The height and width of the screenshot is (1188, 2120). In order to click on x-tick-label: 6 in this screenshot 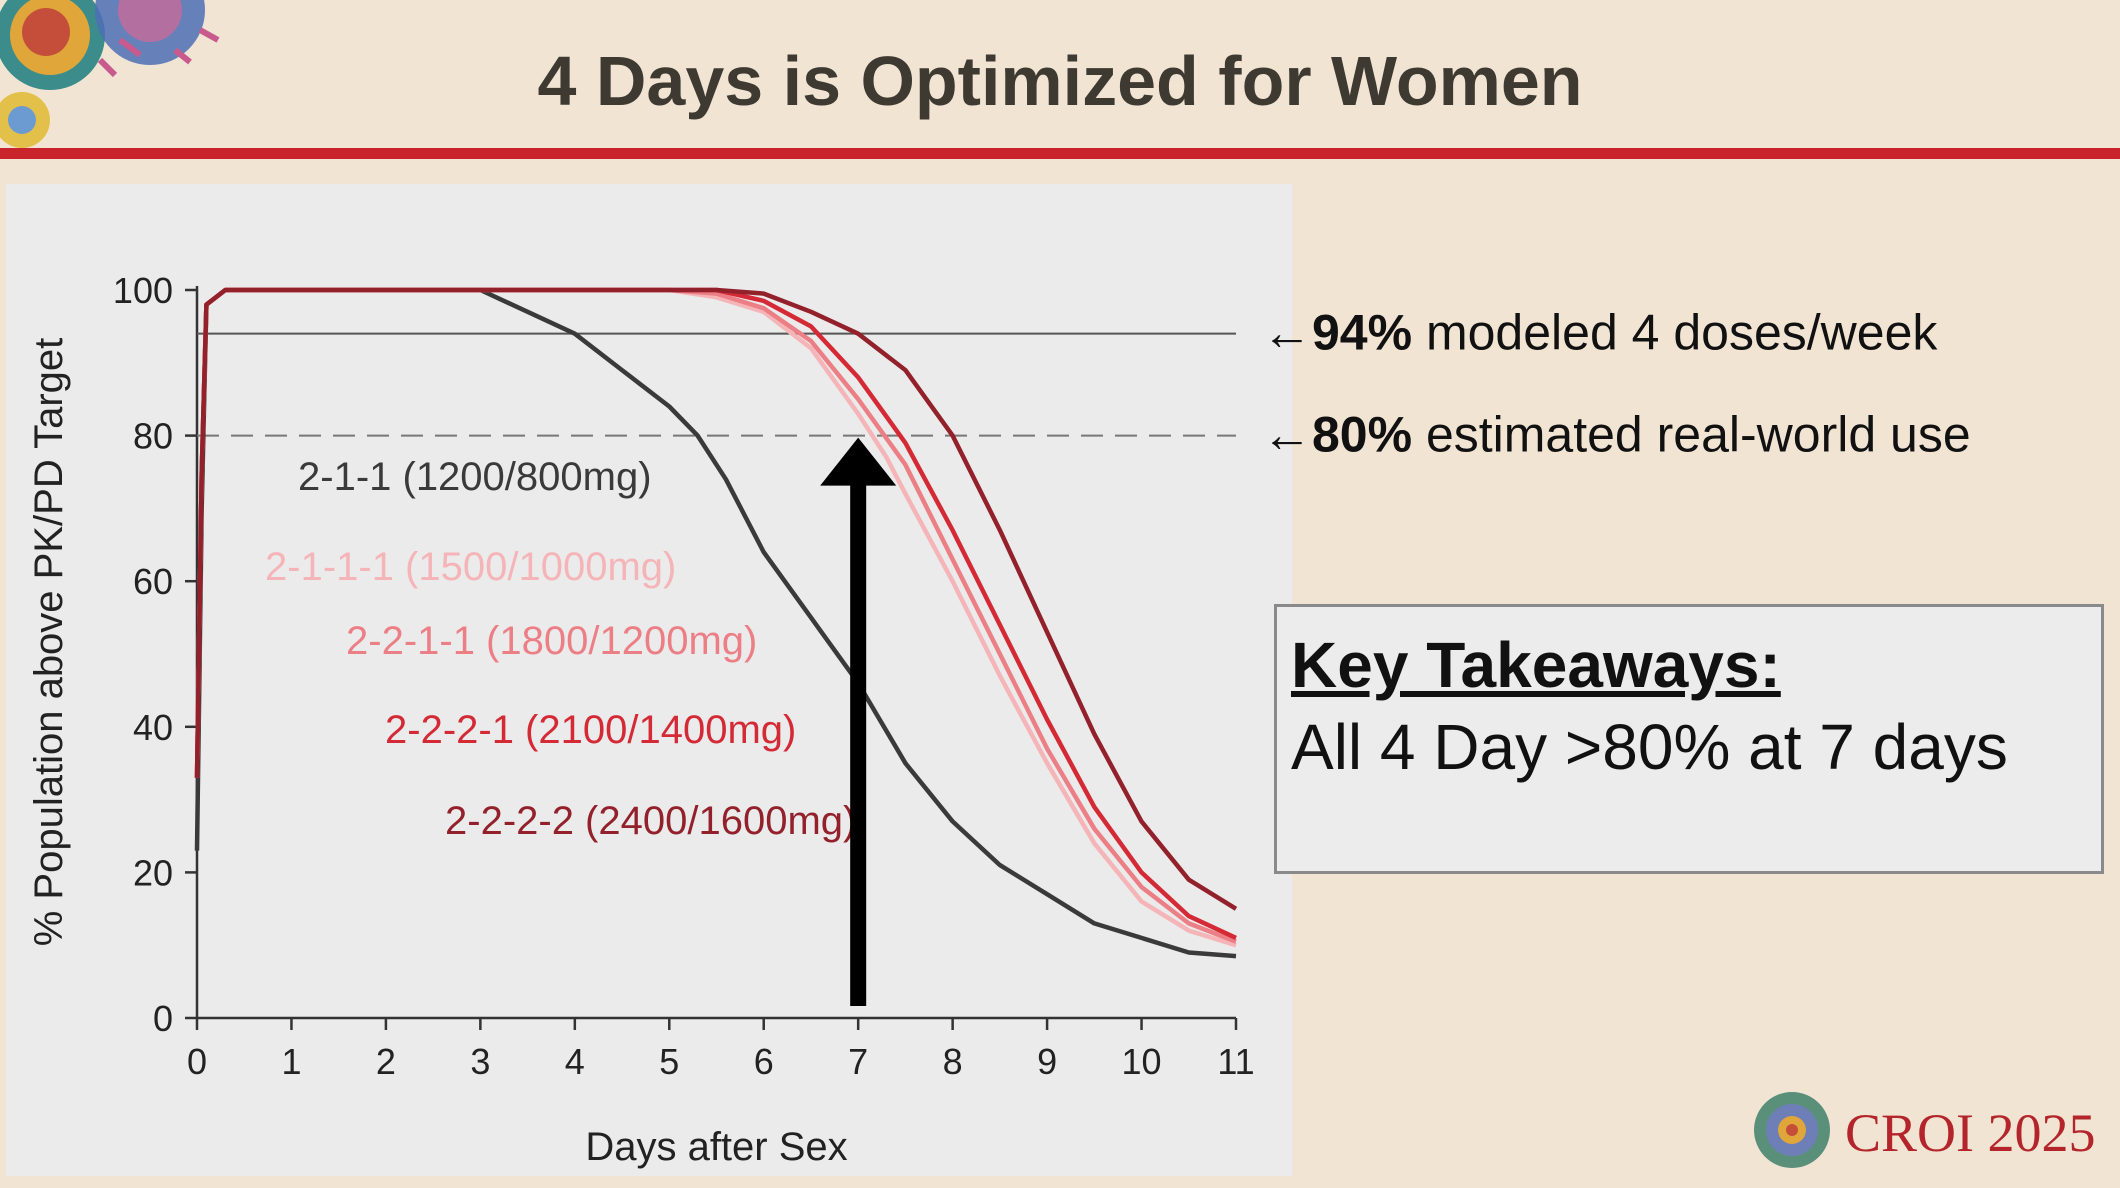, I will do `click(764, 1061)`.